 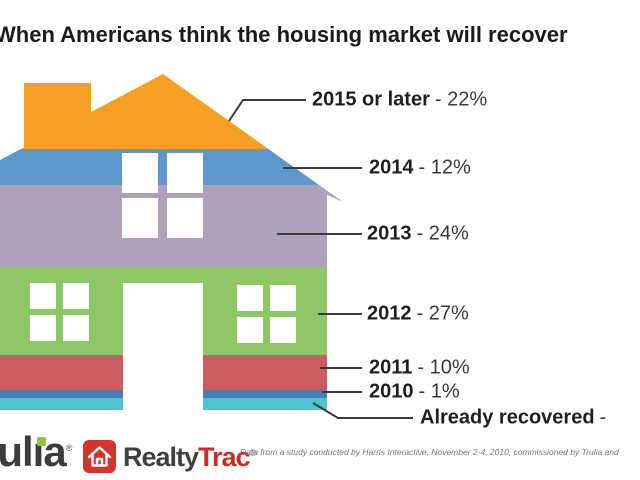 I want to click on upstairs-window, so click(x=162, y=195).